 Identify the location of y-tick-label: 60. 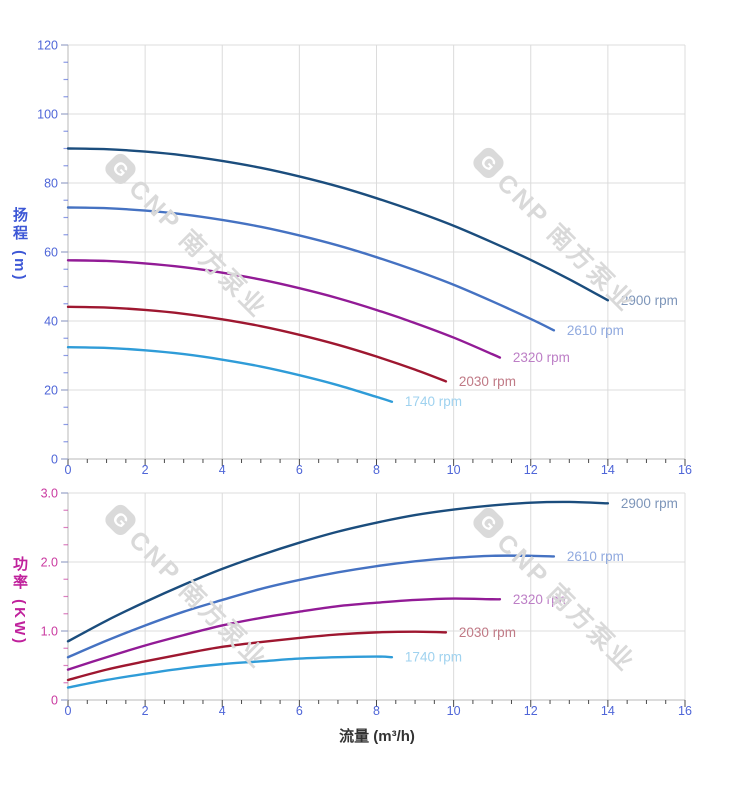
(51, 253).